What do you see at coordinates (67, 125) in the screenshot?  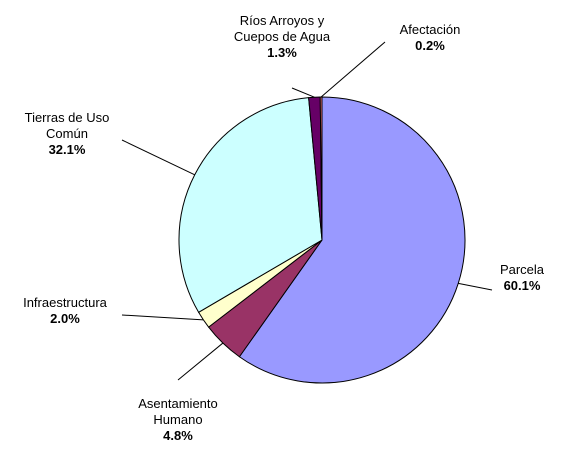 I see `category-name: Tierras de Uso Común` at bounding box center [67, 125].